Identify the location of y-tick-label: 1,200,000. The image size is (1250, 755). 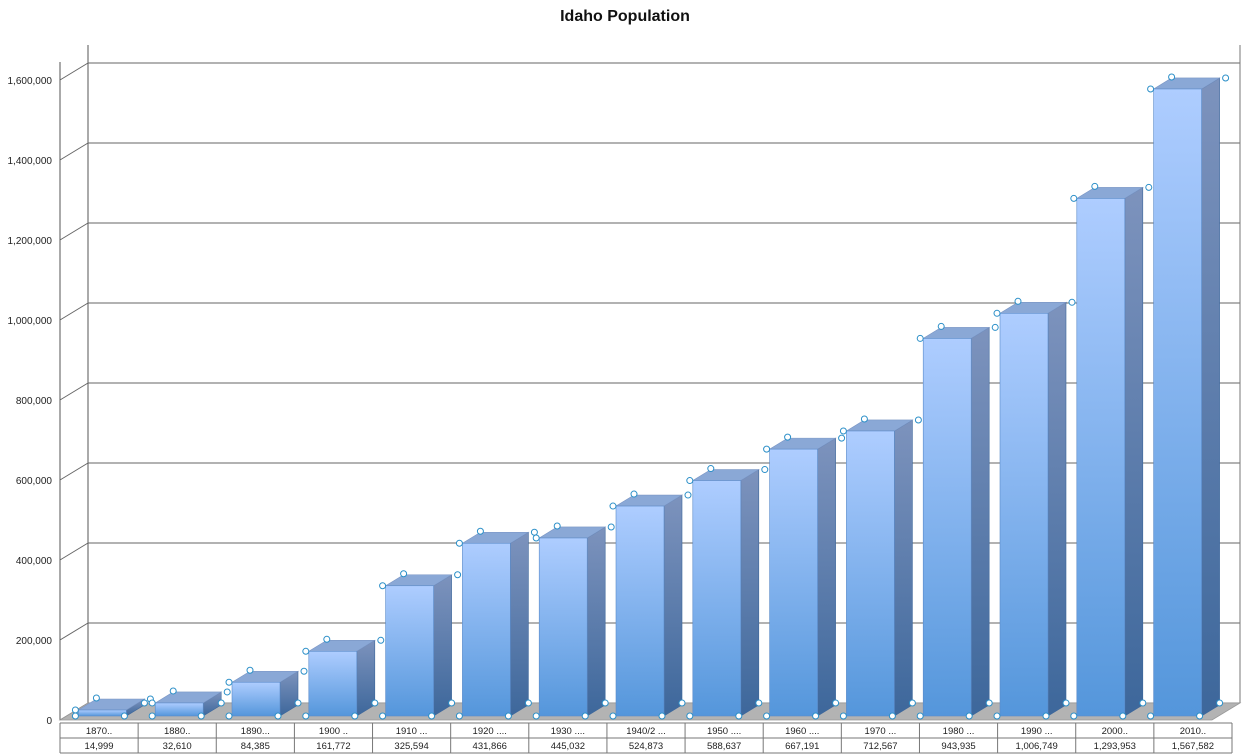
(30, 241).